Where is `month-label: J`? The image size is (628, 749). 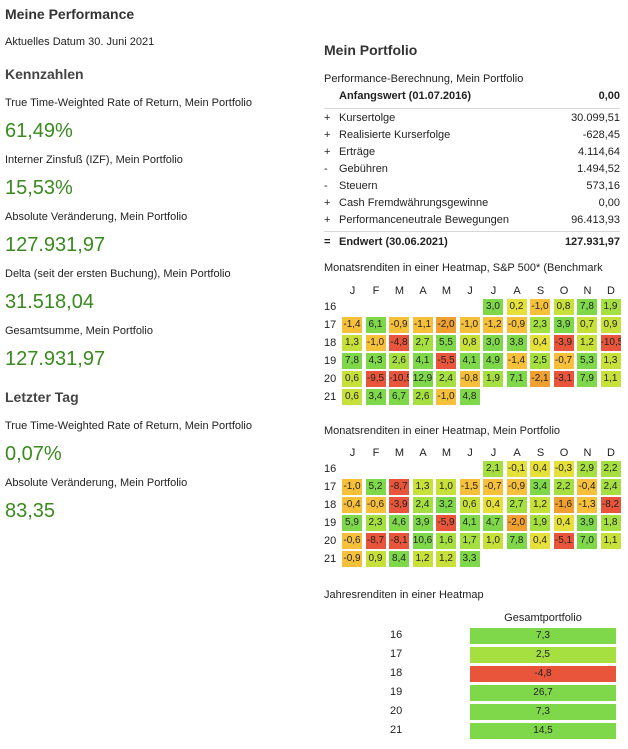
month-label: J is located at coordinates (352, 453).